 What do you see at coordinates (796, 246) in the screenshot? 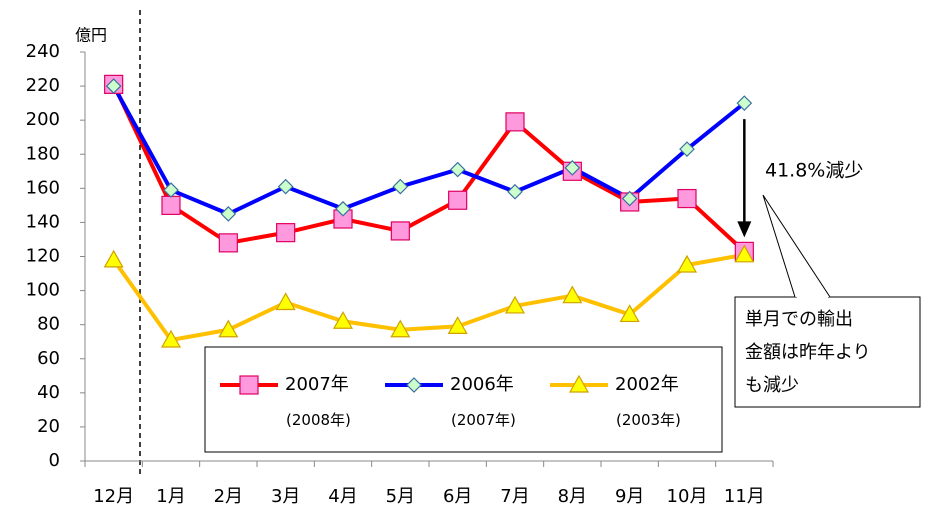
I see `callout-pointer` at bounding box center [796, 246].